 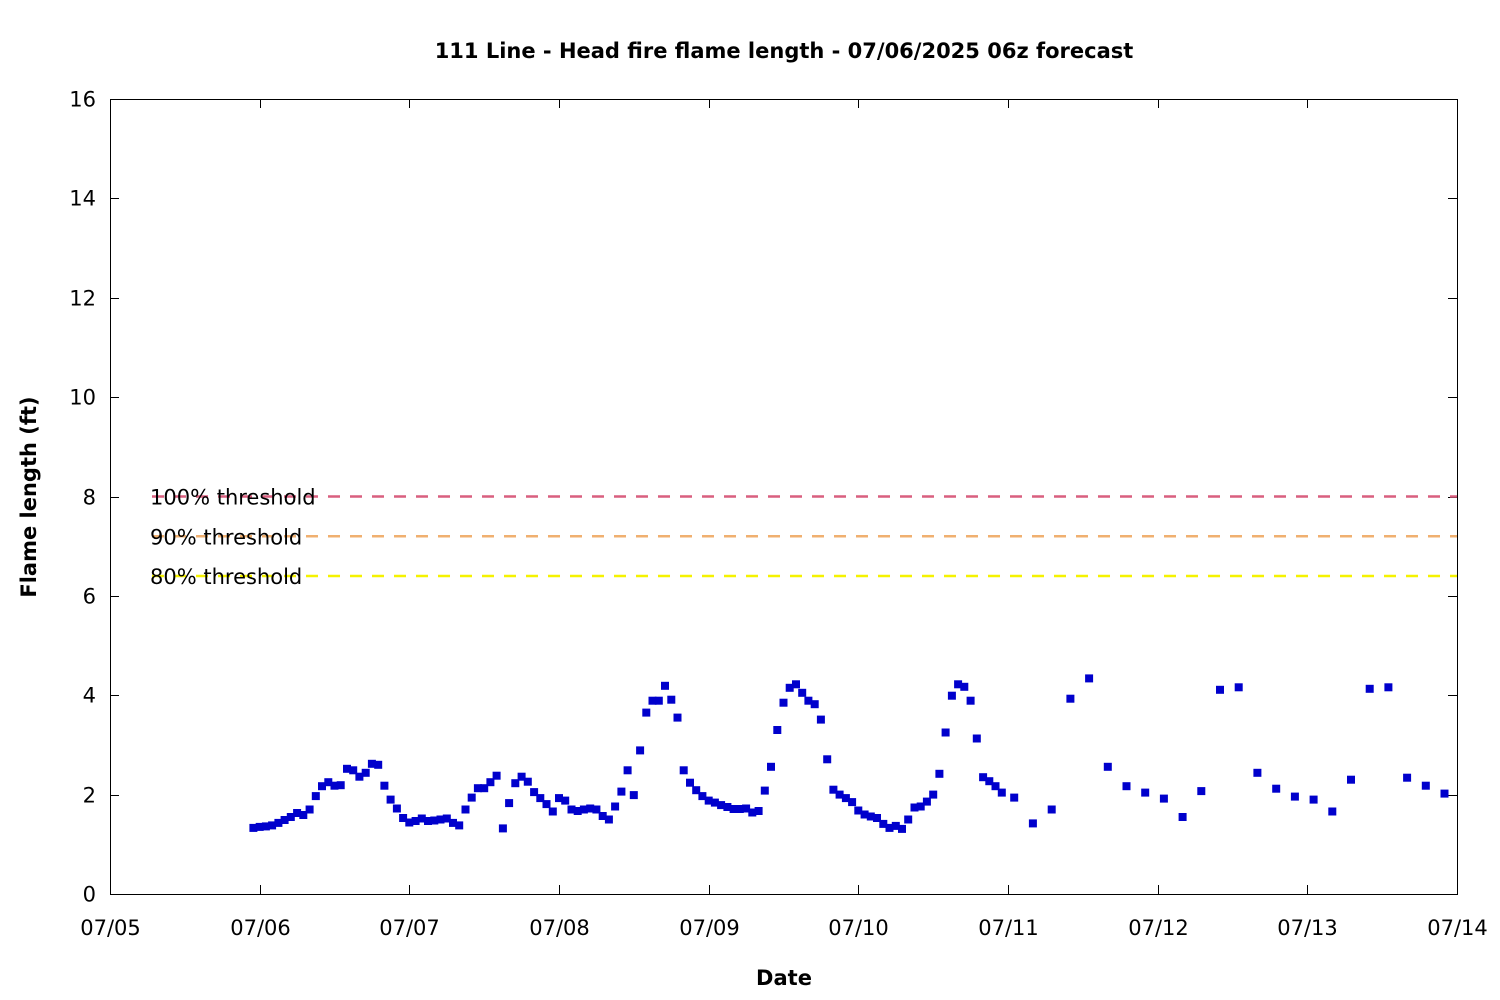 I want to click on y-tick-label: 0, so click(x=89, y=895).